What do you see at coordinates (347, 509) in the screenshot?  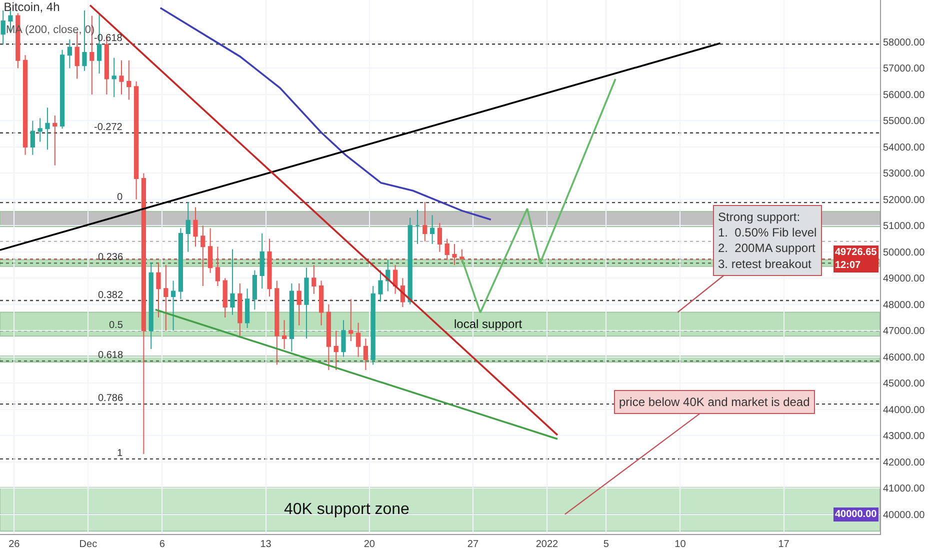 I see `band-label: 40K support zone` at bounding box center [347, 509].